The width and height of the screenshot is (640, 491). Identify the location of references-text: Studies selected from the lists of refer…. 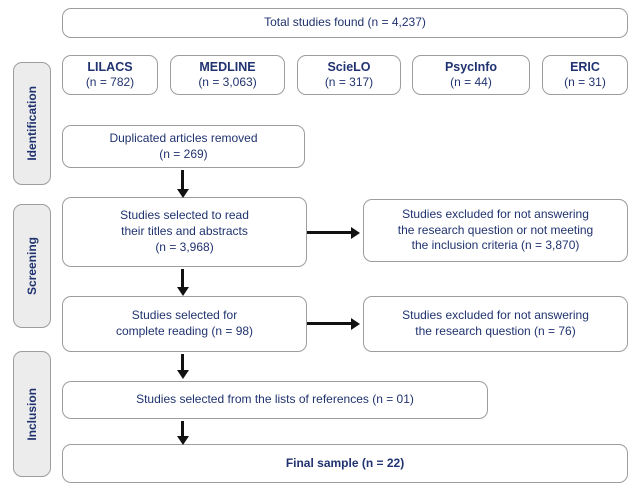
(275, 399).